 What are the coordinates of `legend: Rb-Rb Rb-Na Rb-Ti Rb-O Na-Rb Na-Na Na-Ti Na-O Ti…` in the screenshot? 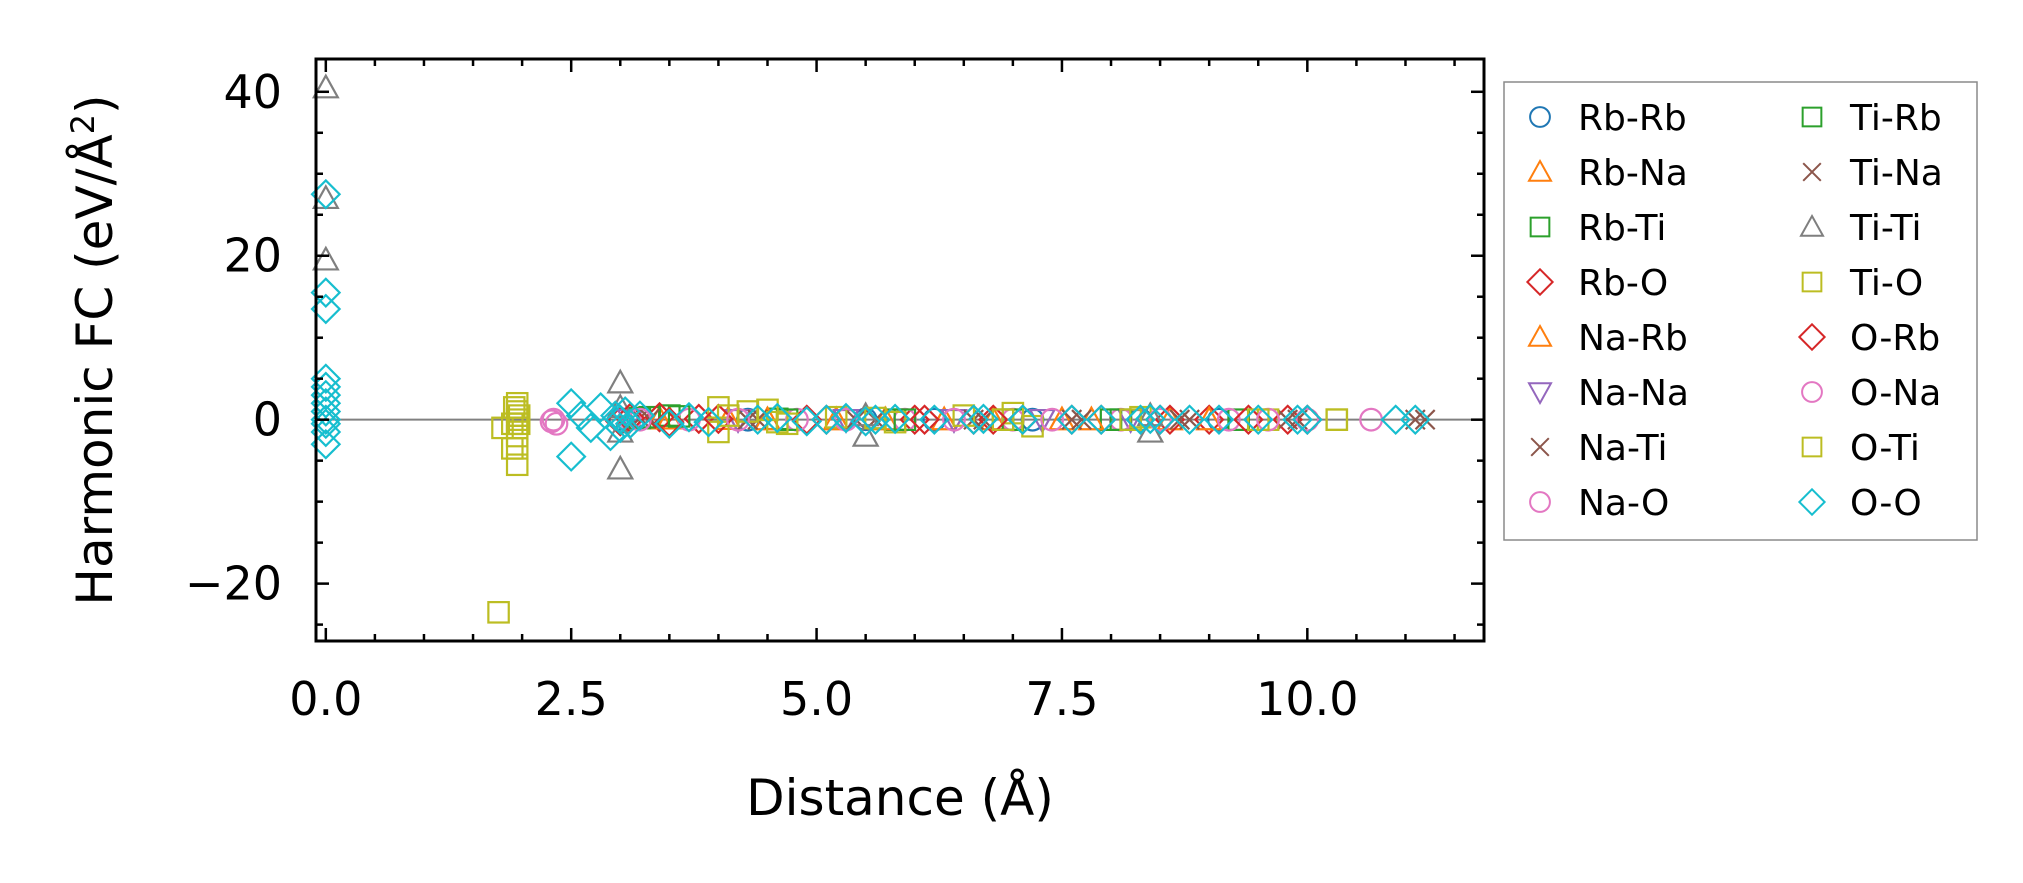 It's located at (1740, 311).